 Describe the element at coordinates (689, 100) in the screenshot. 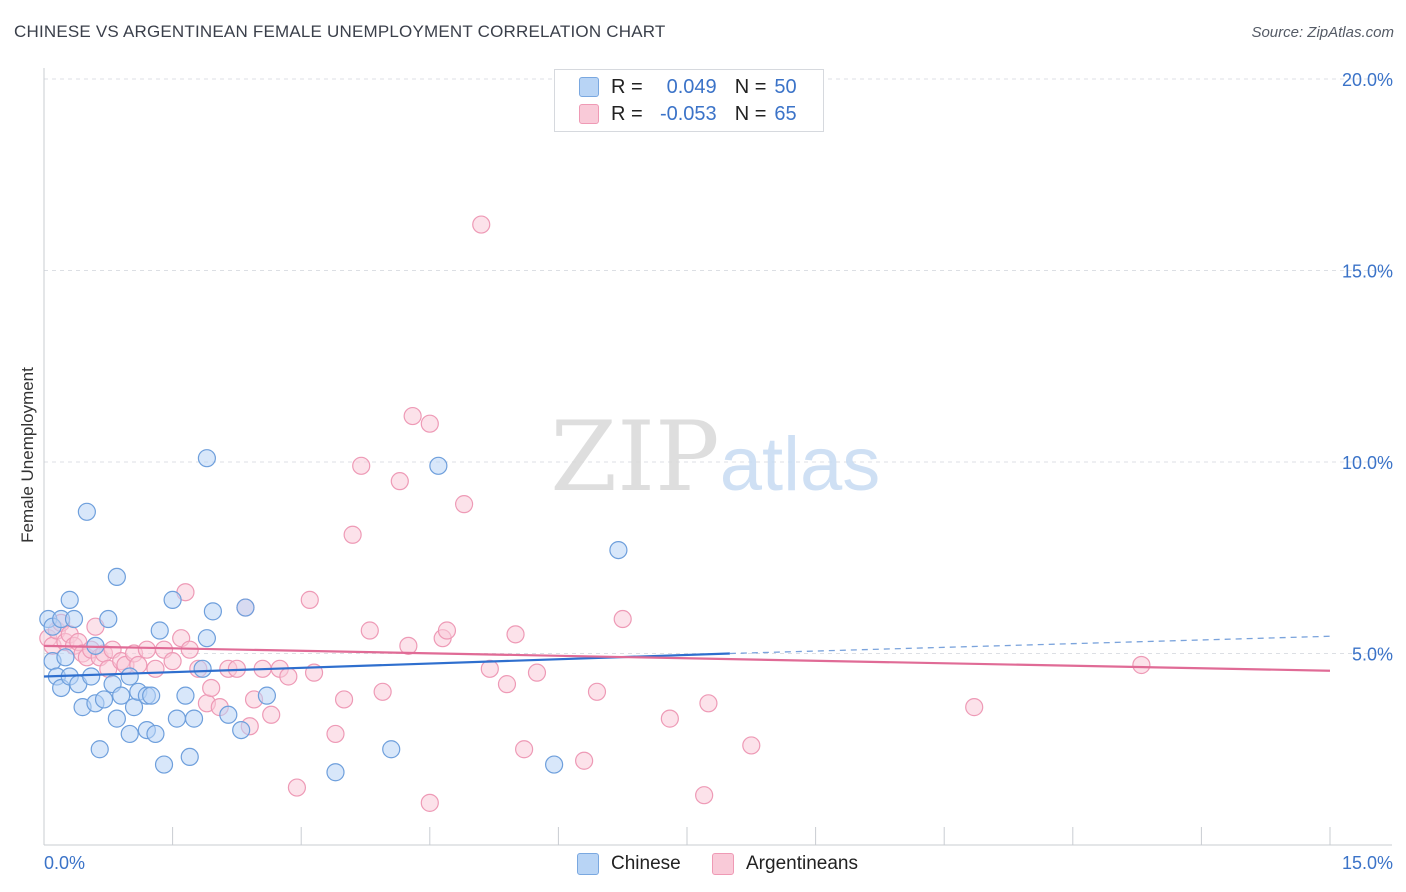

I see `correlation-legend: R = 0.049 N = 50 R = -0.053 N = 65` at that location.